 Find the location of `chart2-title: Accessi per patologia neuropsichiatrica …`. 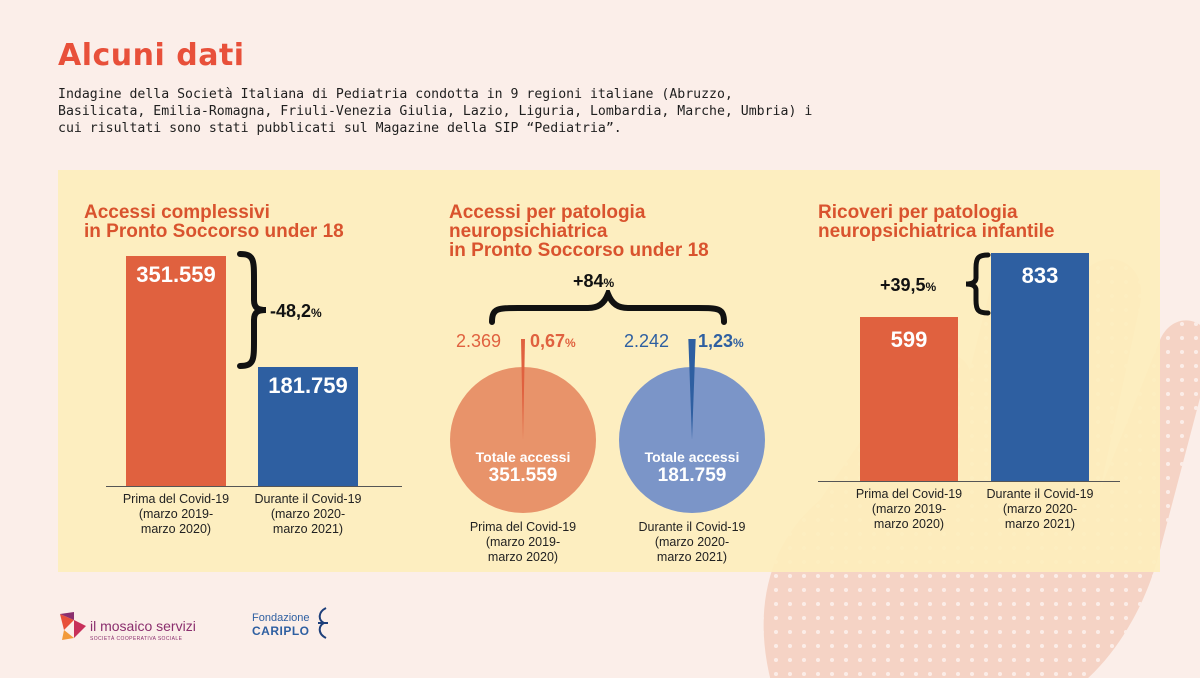

chart2-title: Accessi per patologia neuropsichiatrica … is located at coordinates (579, 231).